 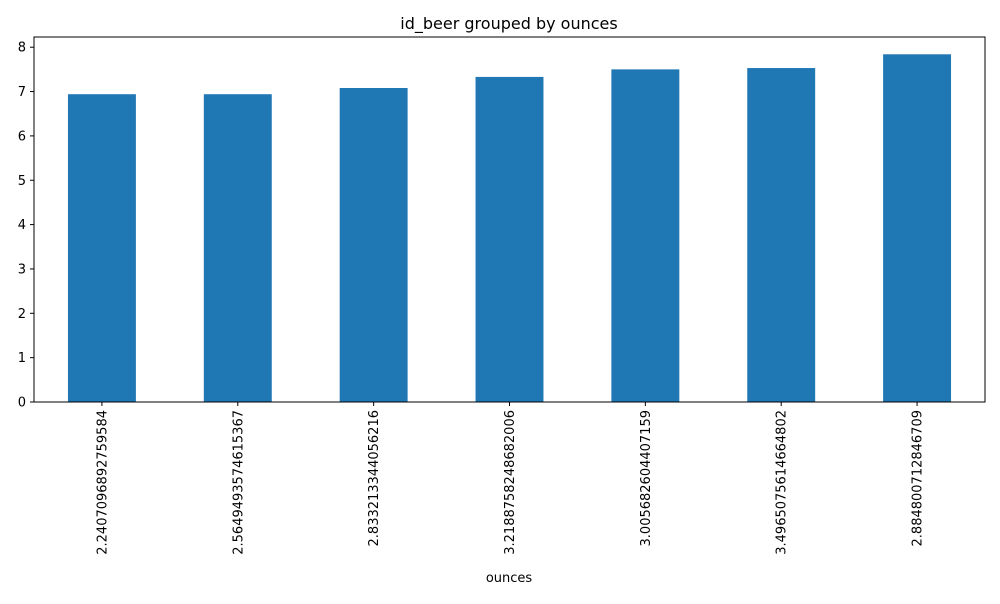 What do you see at coordinates (22, 92) in the screenshot?
I see `y-tick-label: 7` at bounding box center [22, 92].